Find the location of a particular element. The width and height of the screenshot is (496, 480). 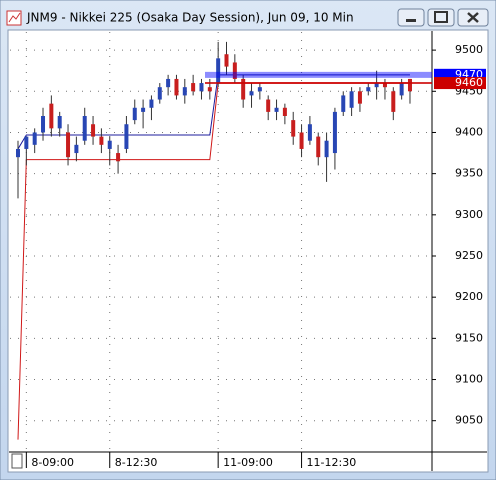

maximize-icon is located at coordinates (441, 17).